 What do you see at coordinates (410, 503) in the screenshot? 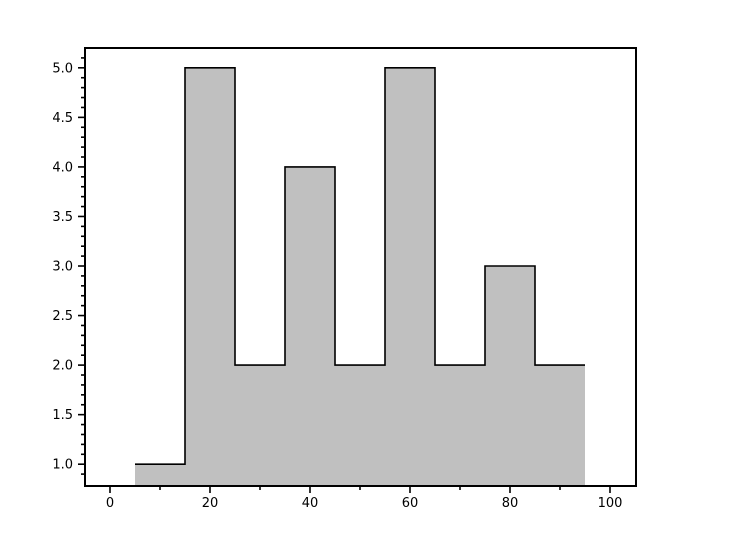
I see `x-tick-label: 60` at bounding box center [410, 503].